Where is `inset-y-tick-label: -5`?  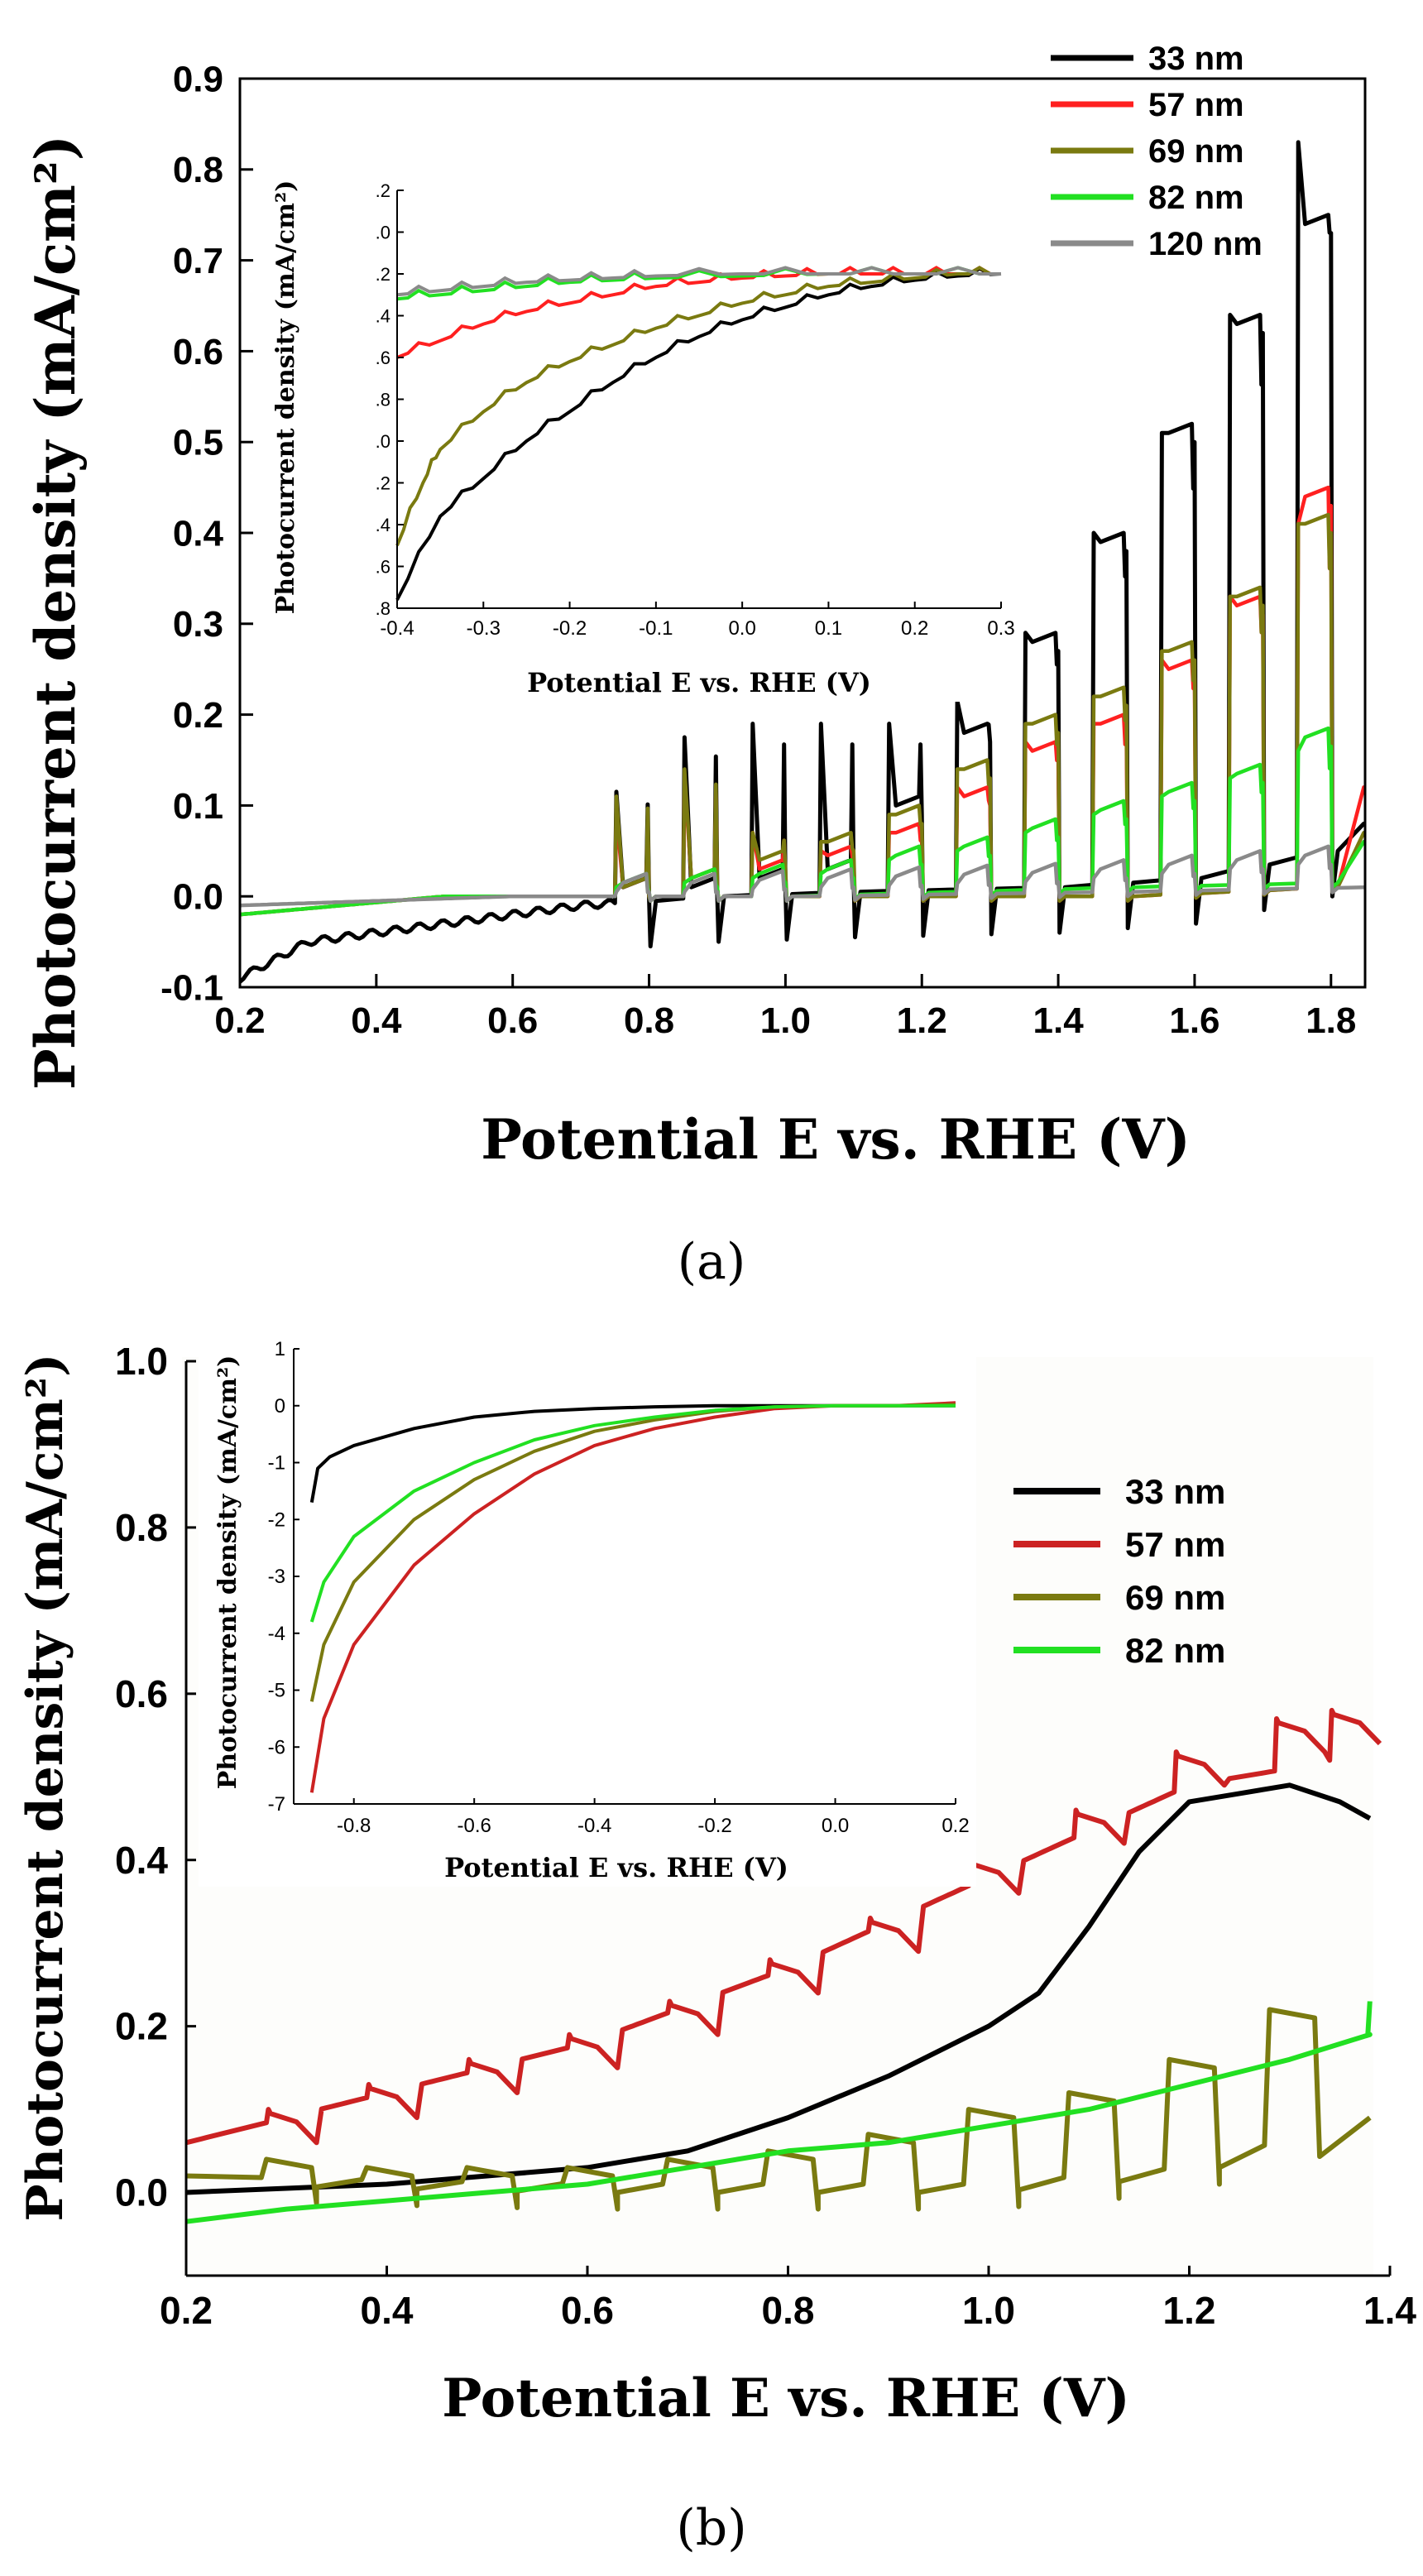
inset-y-tick-label: -5 is located at coordinates (276, 1691).